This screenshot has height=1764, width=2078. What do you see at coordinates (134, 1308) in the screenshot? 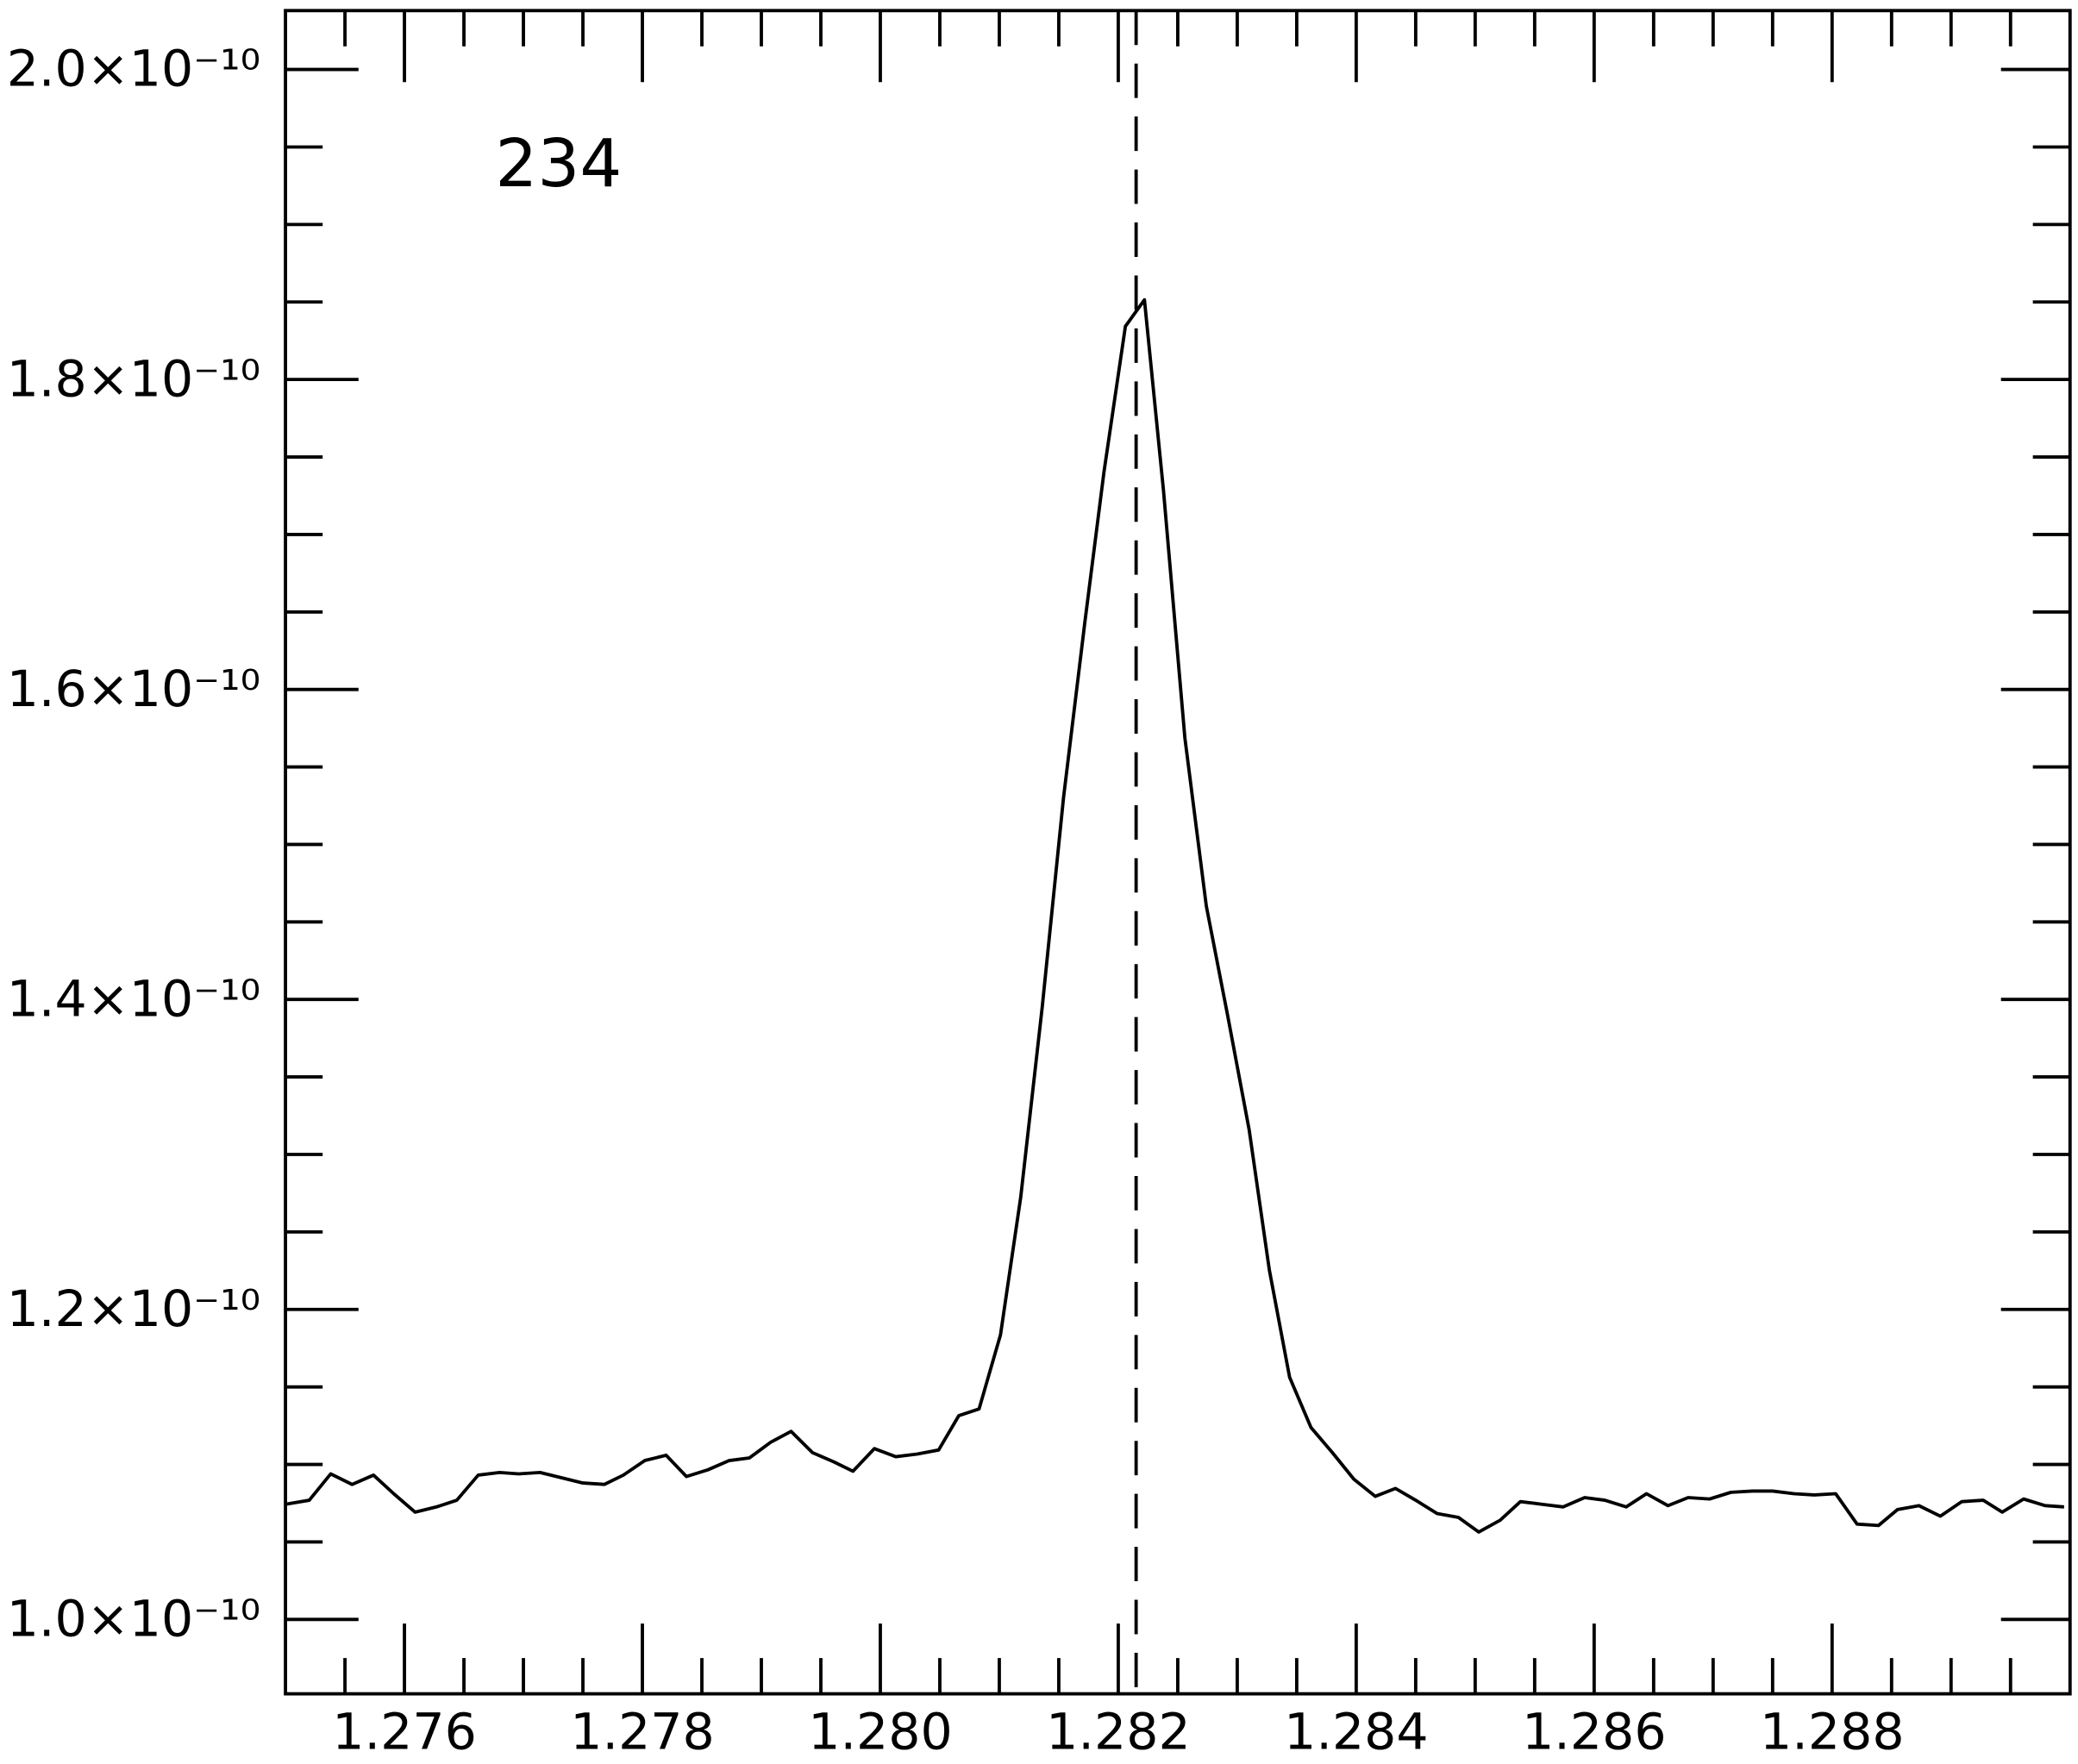
I see `y-tick-label: 1.2×10⁻¹⁰` at bounding box center [134, 1308].